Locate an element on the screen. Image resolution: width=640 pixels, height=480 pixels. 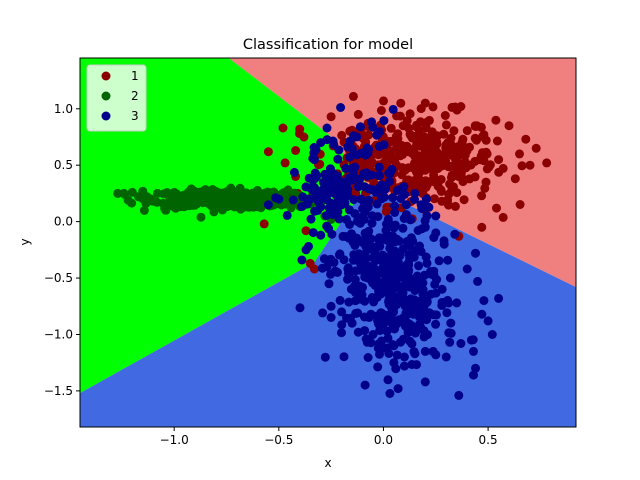
legend-box is located at coordinates (116, 98).